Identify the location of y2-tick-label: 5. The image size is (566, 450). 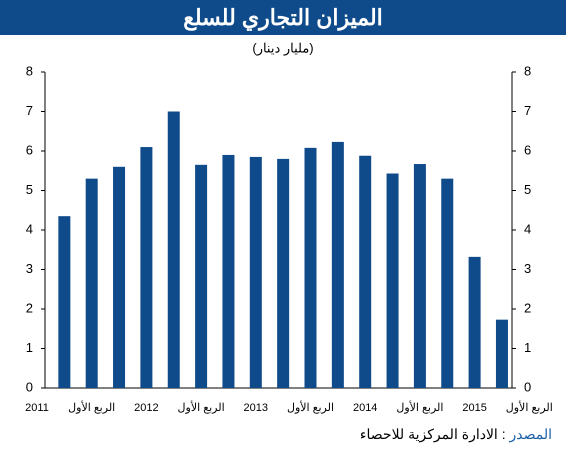
(527, 189).